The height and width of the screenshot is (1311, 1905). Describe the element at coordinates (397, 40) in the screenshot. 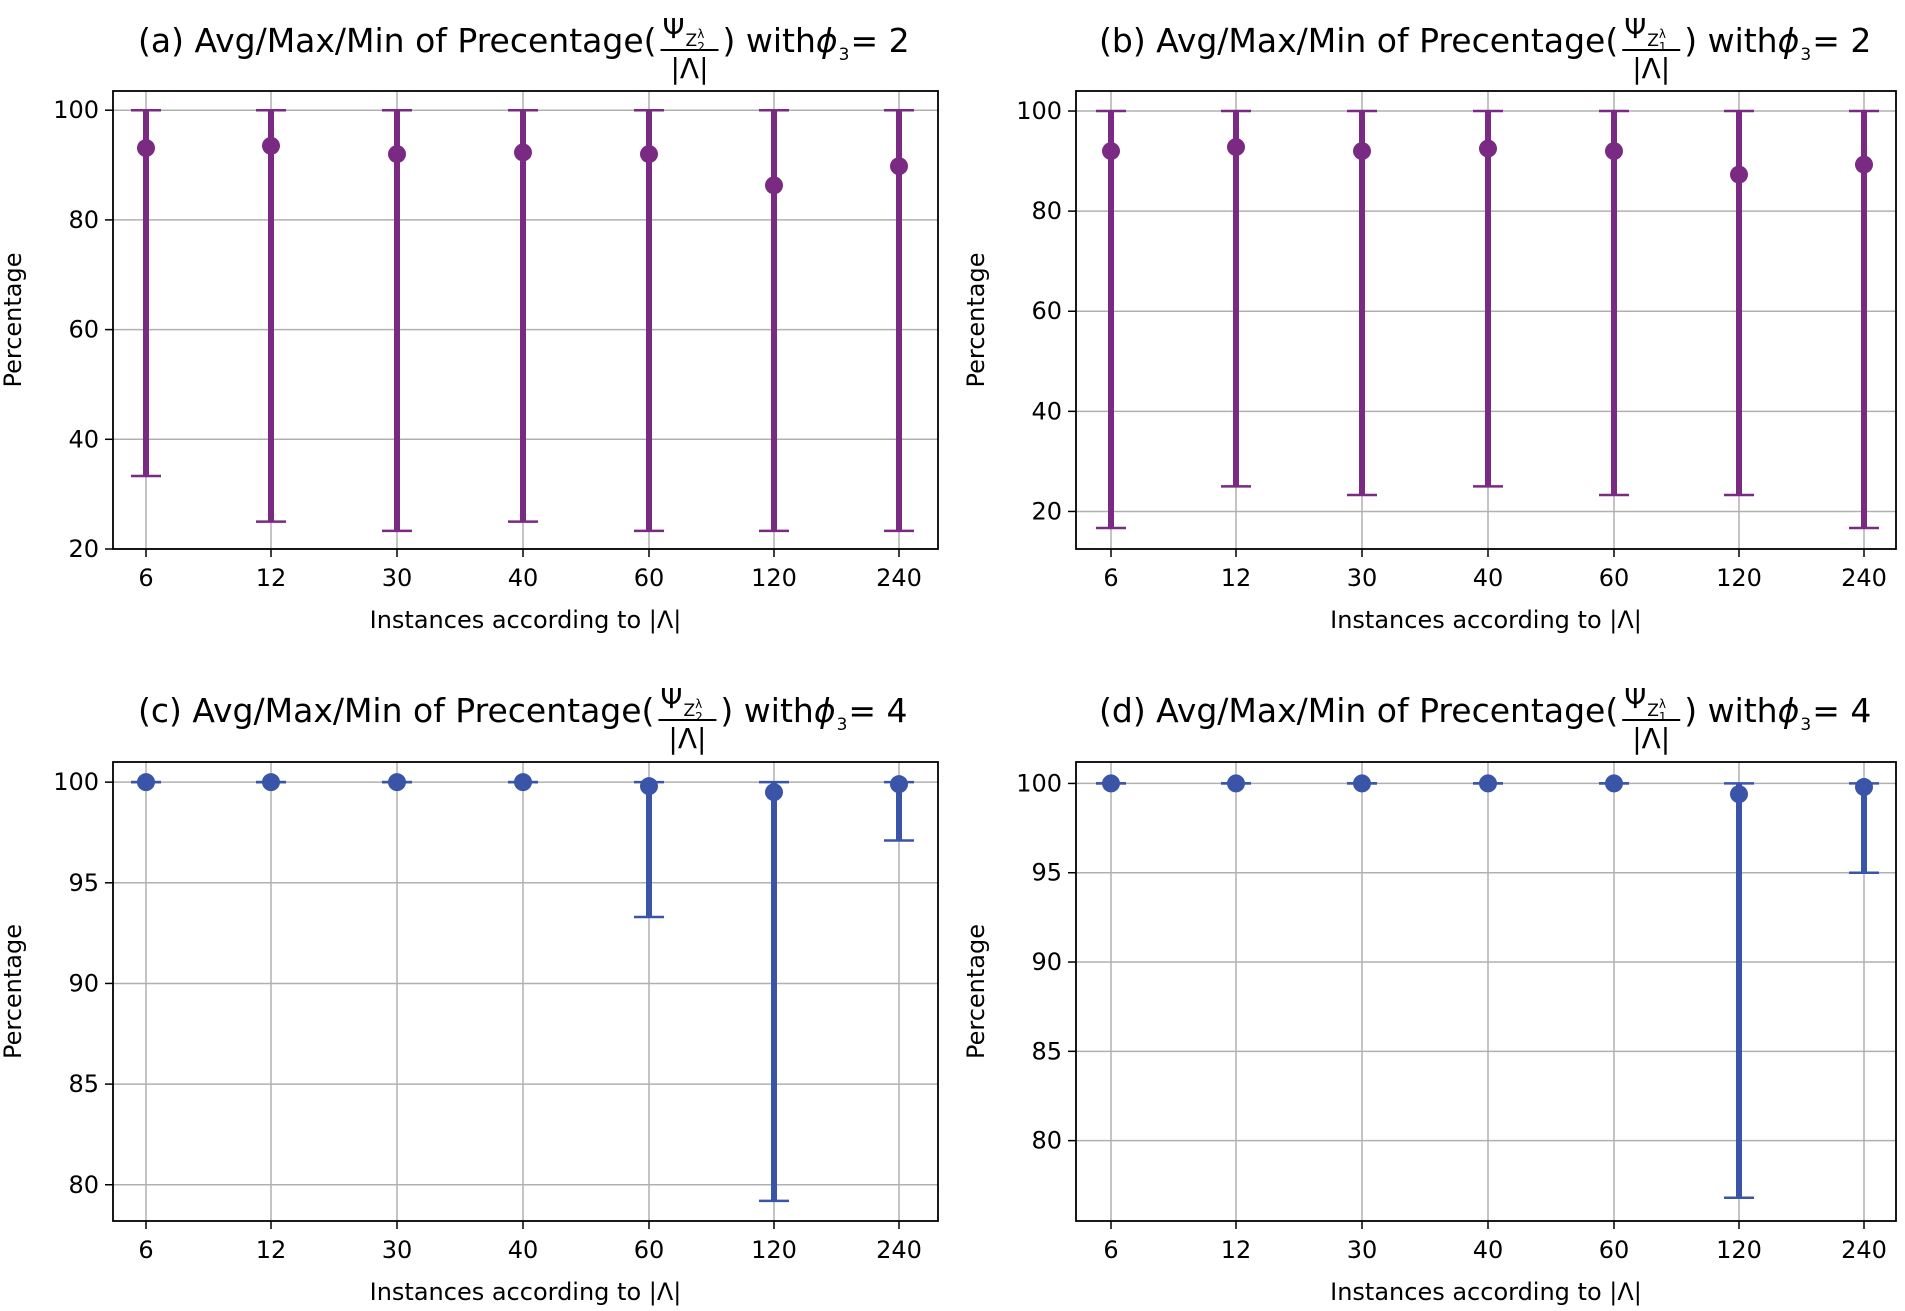

I see `title-prefix: (a) Avg/Max/Min of Precentage(` at that location.